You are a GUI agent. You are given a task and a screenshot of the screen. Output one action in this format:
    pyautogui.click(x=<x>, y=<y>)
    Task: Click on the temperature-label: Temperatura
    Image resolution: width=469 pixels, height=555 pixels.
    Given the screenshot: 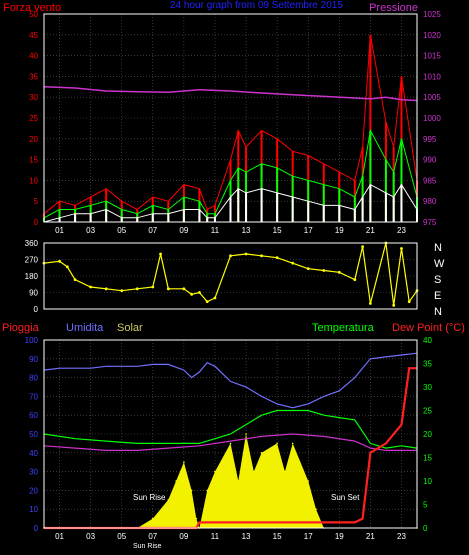 What is the action you would take?
    pyautogui.click(x=343, y=328)
    